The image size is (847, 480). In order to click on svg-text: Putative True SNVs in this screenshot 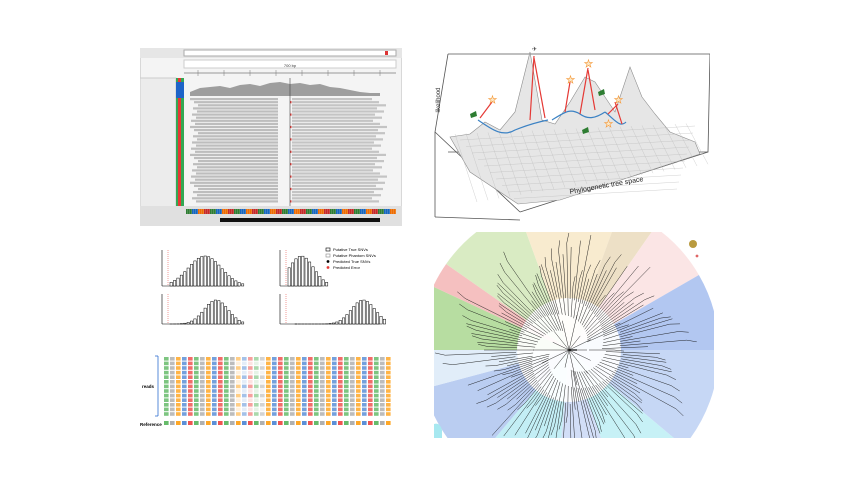, I will do `click(350, 249)`.